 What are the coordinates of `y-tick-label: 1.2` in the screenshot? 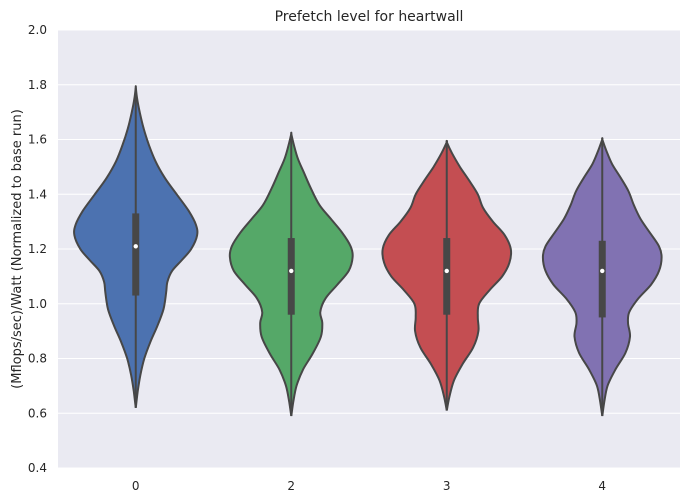 It's located at (37, 249).